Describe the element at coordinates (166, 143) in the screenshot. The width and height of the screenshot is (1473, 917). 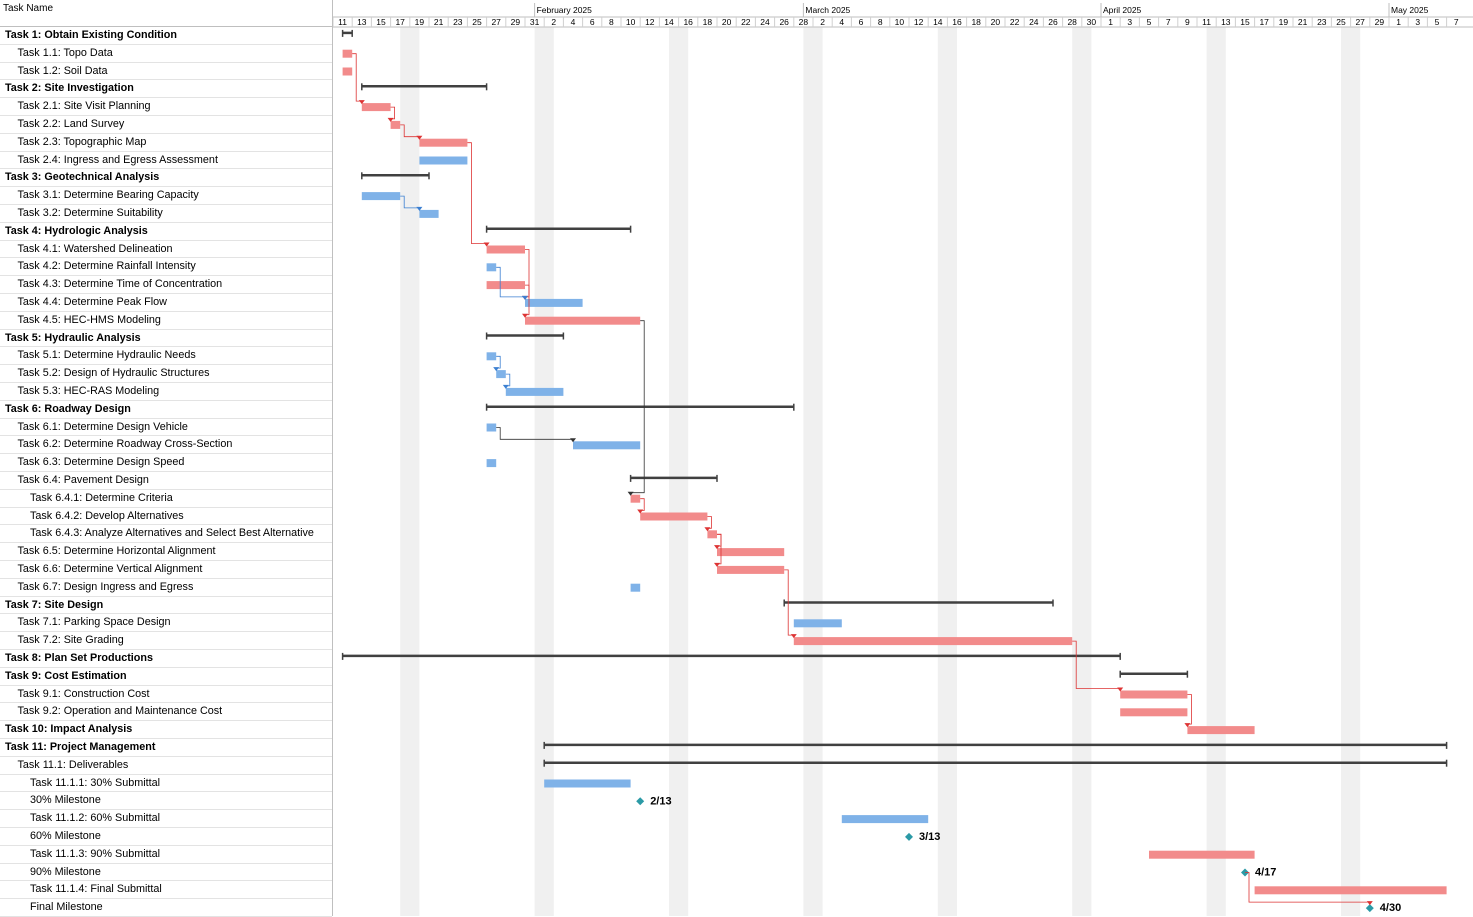
I see `task-row-name: Task 2.3: Topographic Map` at that location.